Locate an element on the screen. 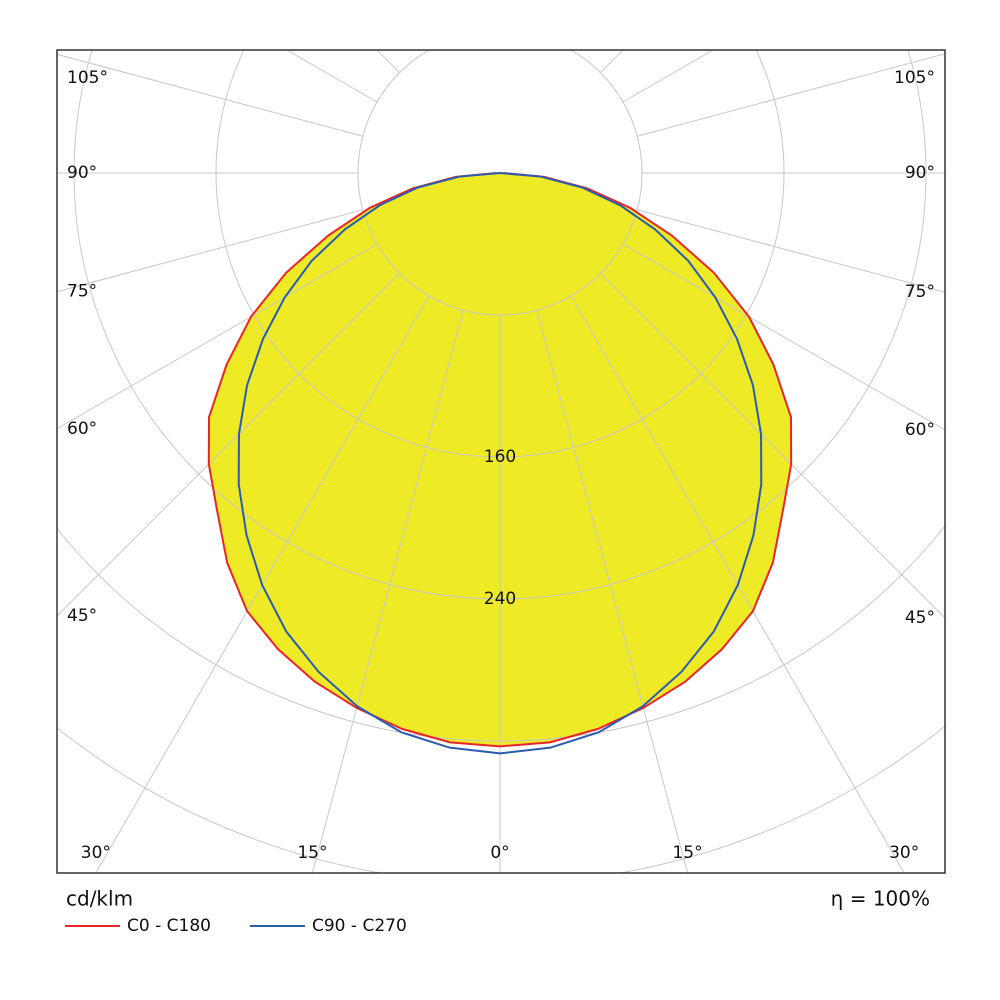 The height and width of the screenshot is (1000, 1000). unit-label: cd/klm is located at coordinates (99, 899).